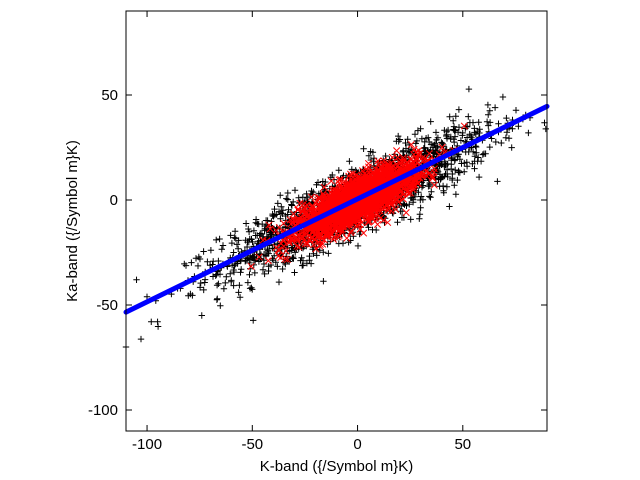  I want to click on y-tick-label: -100, so click(103, 410).